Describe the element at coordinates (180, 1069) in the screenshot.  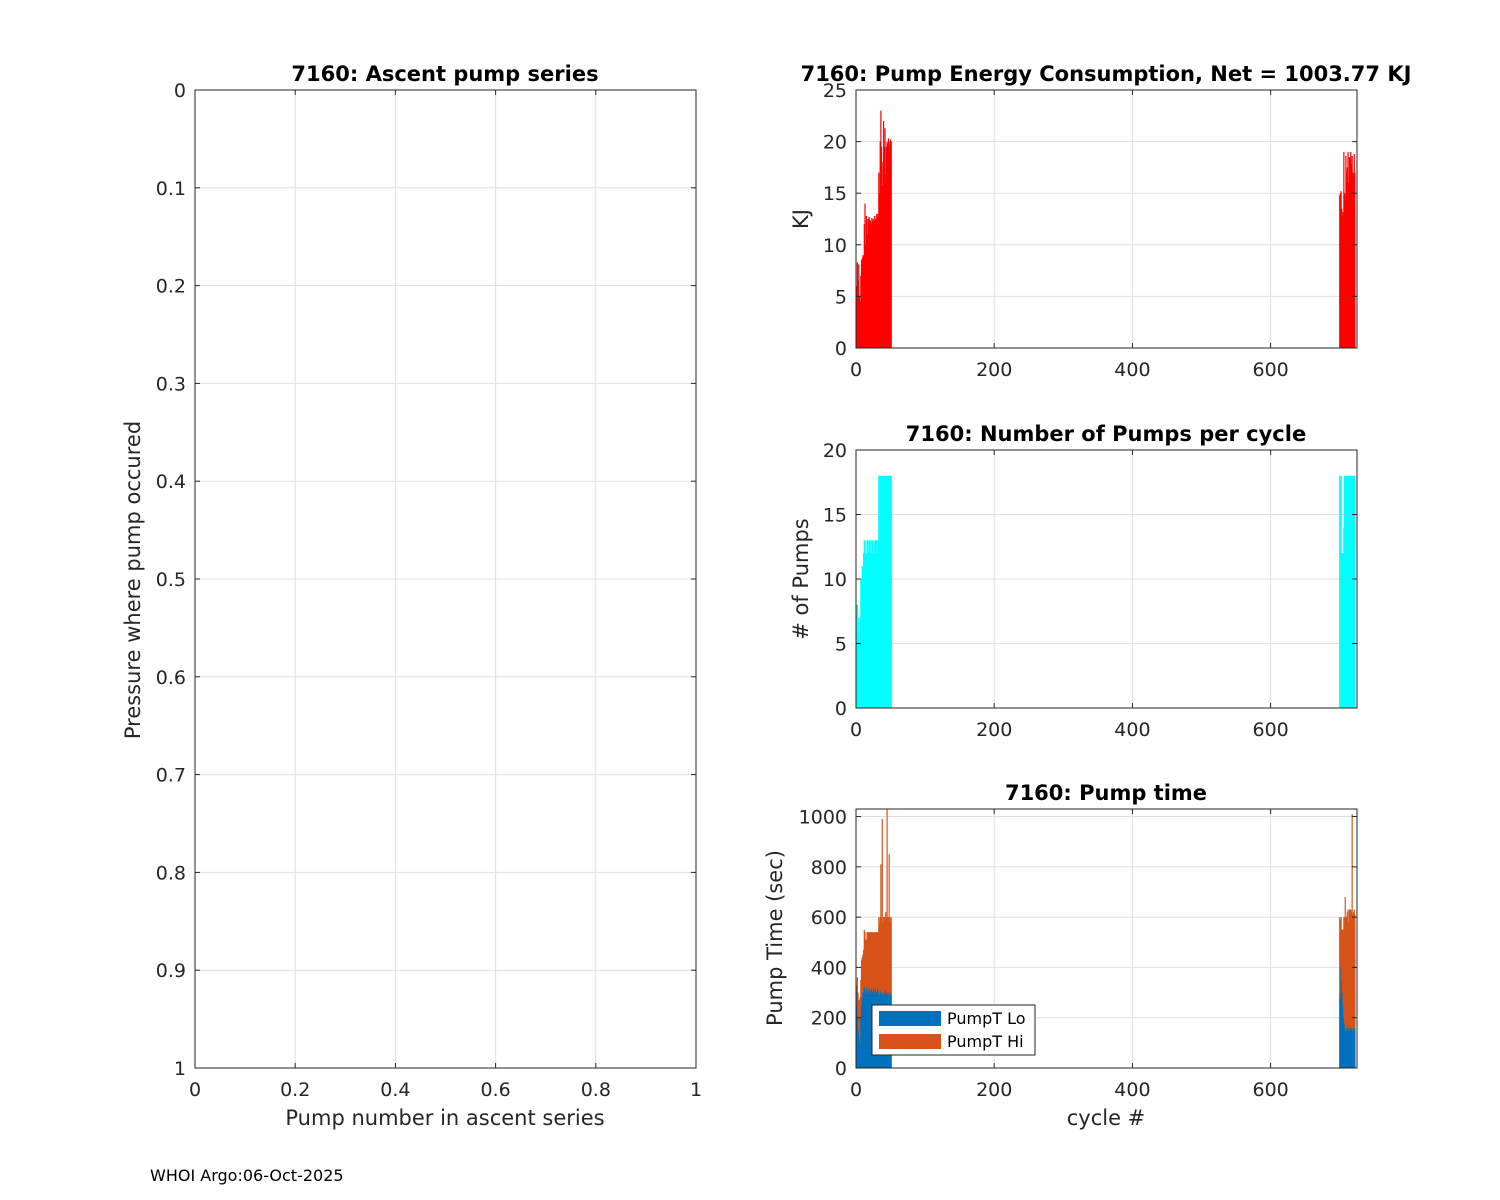
I see `ascent-y-tick-label: 1` at that location.